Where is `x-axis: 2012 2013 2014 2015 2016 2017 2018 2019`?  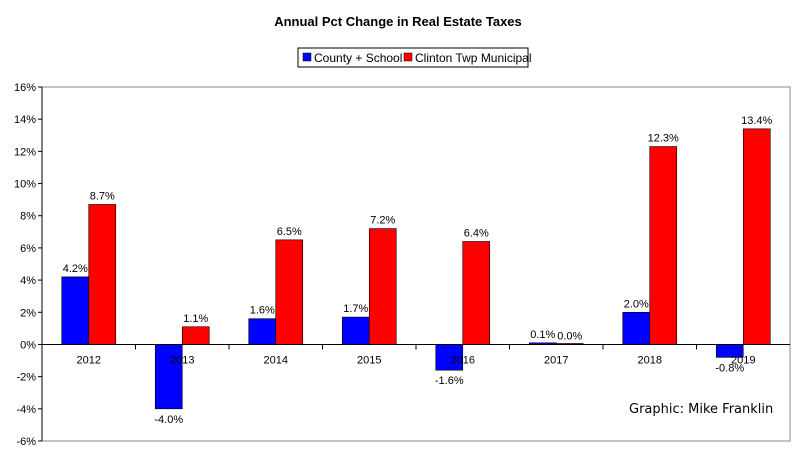 x-axis: 2012 2013 2014 2015 2016 2017 2018 2019 is located at coordinates (416, 355).